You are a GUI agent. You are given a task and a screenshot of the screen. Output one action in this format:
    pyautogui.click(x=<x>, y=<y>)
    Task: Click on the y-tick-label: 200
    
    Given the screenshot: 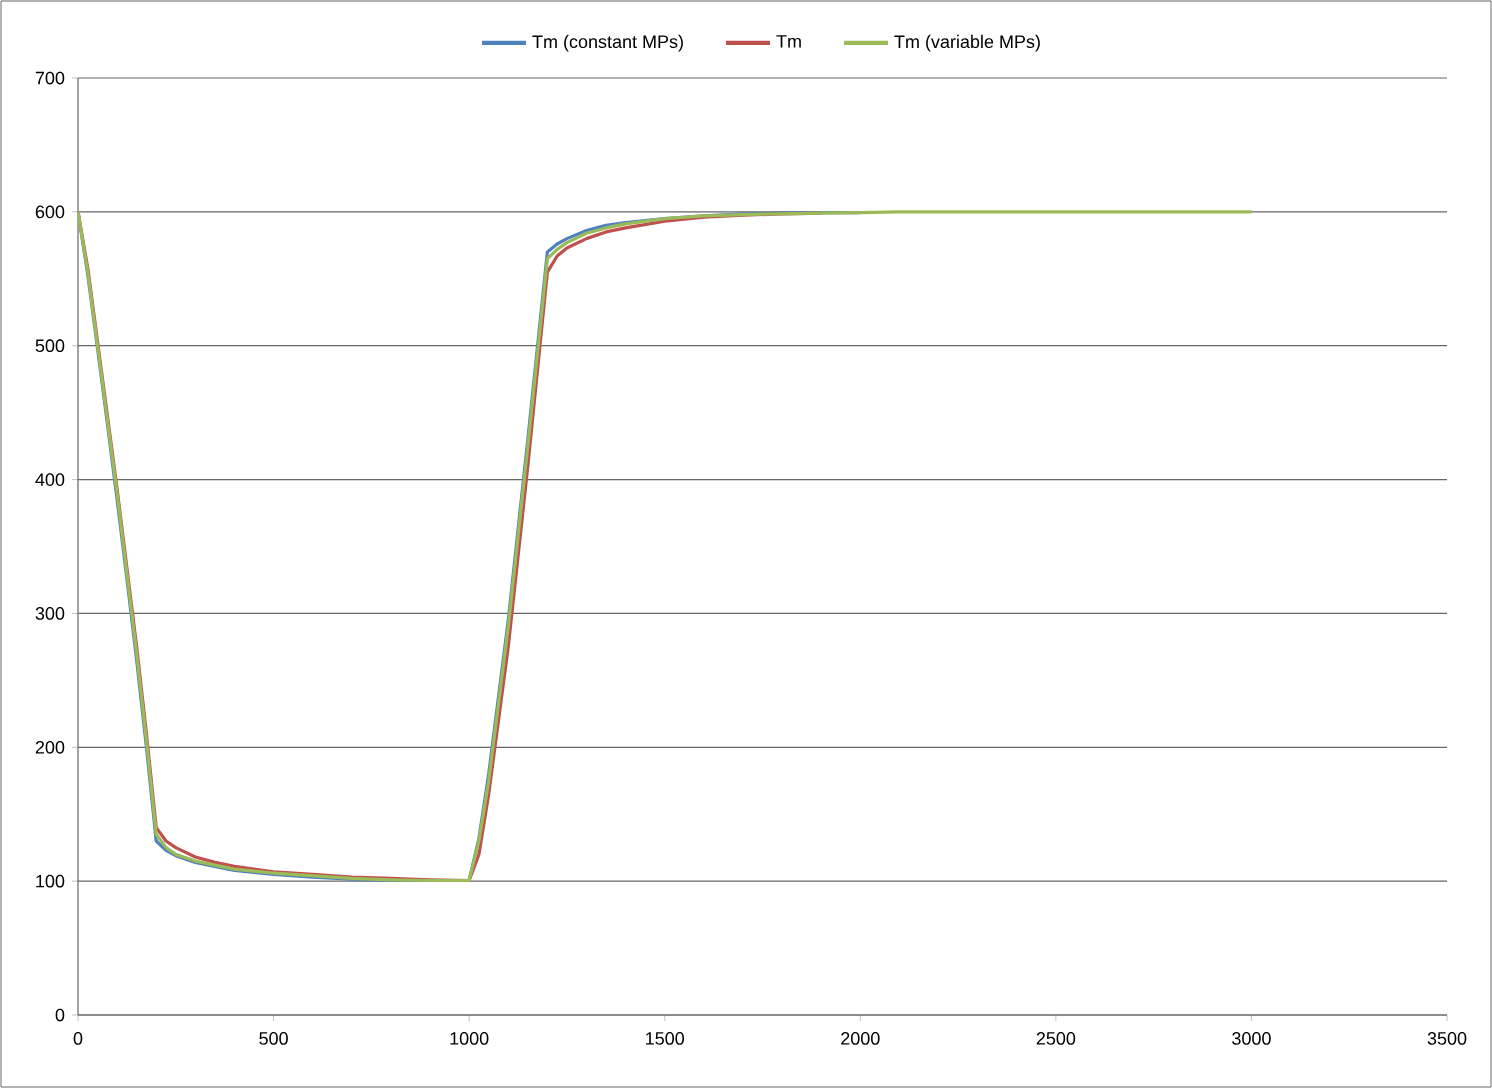 What is the action you would take?
    pyautogui.click(x=50, y=747)
    